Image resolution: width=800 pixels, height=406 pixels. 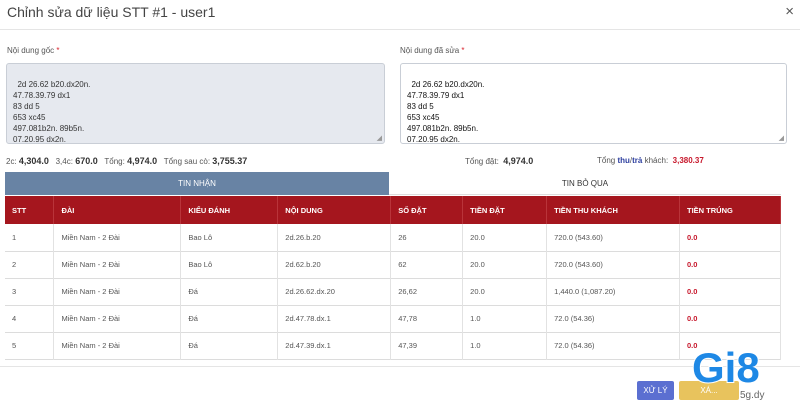 I want to click on cell-content: 2d.26.b.20, so click(x=334, y=237).